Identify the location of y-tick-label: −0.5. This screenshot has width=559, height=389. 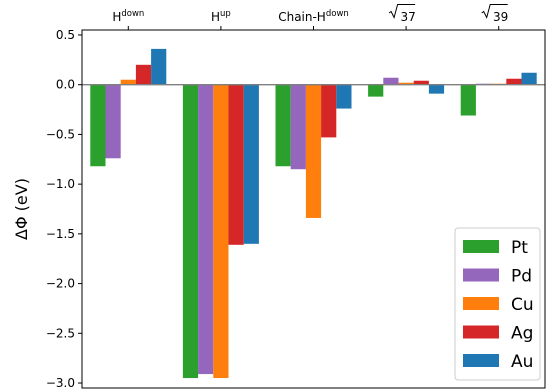
(60, 134).